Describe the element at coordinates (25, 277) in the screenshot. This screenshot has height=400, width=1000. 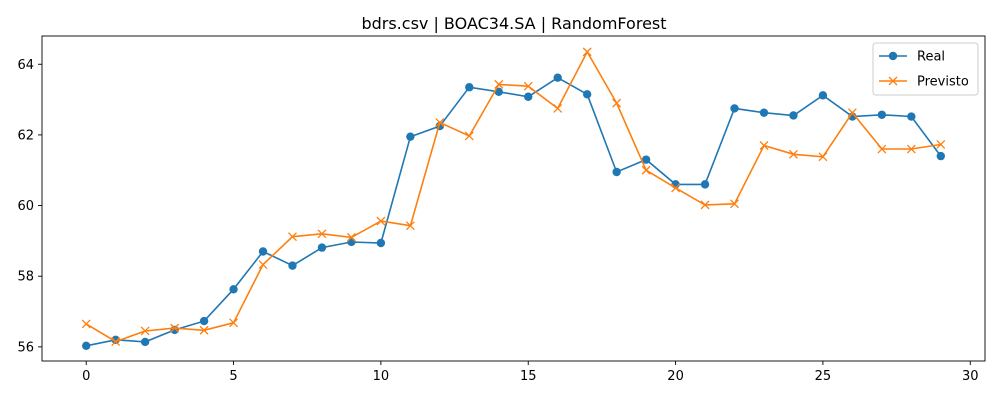
I see `y-tick-label-58: 58` at that location.